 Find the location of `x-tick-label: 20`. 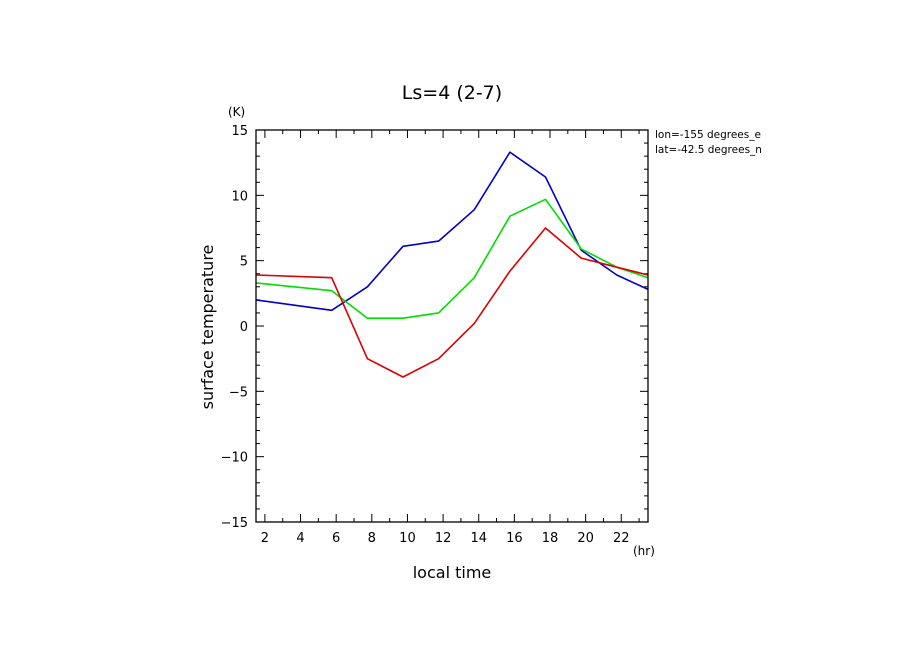

x-tick-label: 20 is located at coordinates (585, 538).